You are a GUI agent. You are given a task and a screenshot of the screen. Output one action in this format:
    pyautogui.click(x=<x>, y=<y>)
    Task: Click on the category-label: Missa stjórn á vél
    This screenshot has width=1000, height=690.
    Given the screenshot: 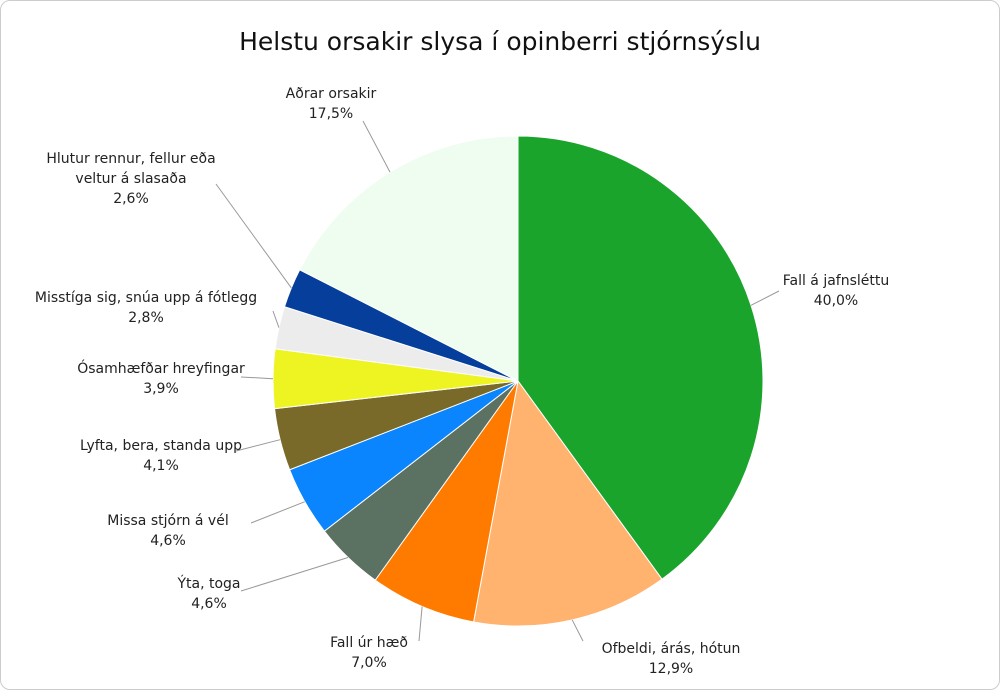 What is the action you would take?
    pyautogui.click(x=168, y=521)
    